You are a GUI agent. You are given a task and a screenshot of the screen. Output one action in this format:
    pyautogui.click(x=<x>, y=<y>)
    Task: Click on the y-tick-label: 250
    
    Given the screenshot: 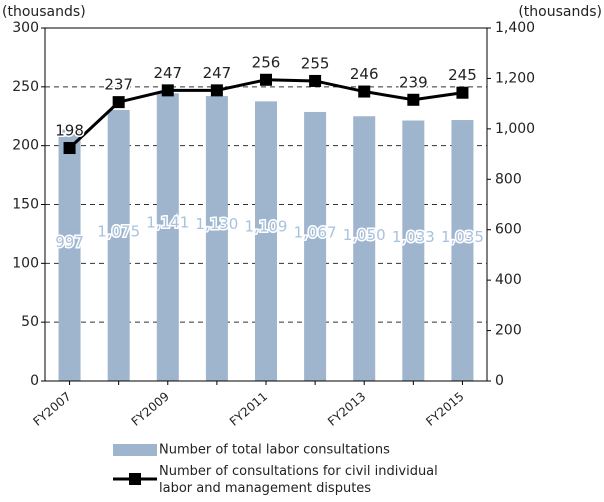 What is the action you would take?
    pyautogui.click(x=25, y=87)
    